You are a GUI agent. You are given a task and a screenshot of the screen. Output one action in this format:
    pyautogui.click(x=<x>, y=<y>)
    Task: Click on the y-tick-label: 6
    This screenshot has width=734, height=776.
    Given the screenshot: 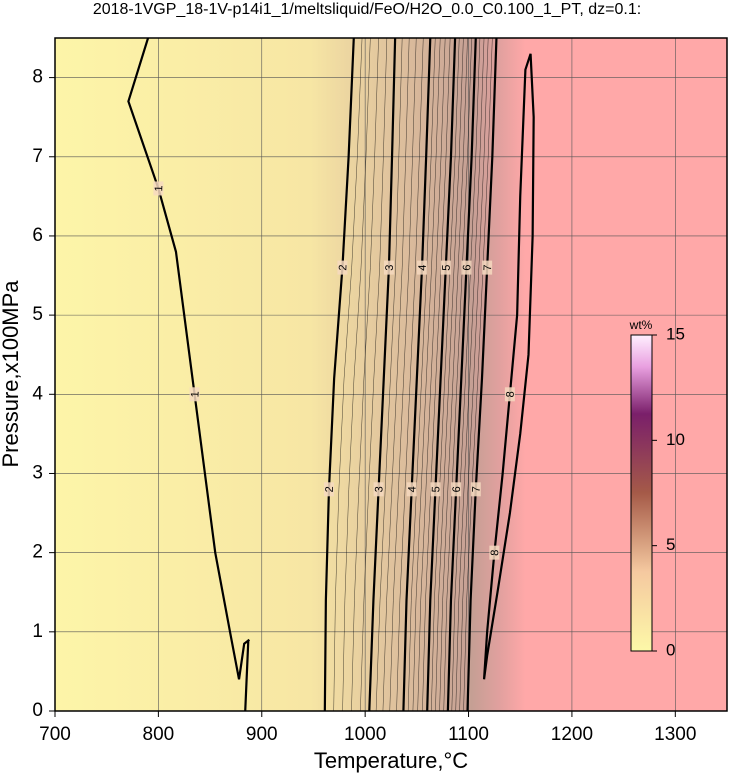 What is the action you would take?
    pyautogui.click(x=37, y=235)
    